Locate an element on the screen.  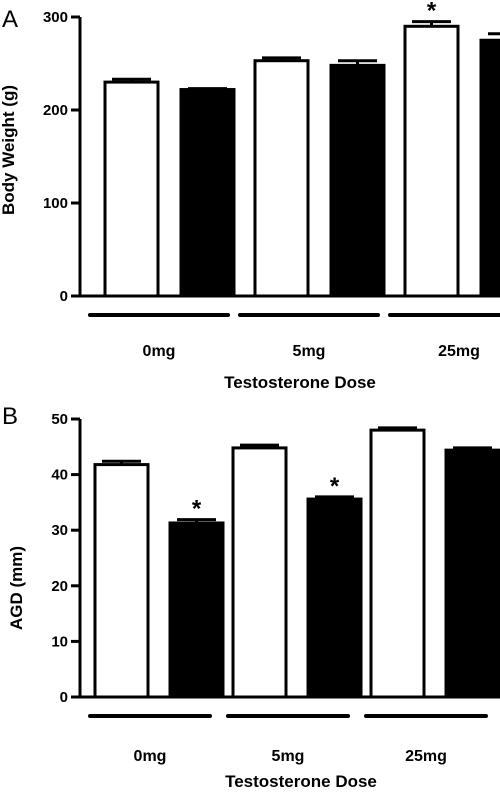
y-tick-label-a: 300 is located at coordinates (55, 17).